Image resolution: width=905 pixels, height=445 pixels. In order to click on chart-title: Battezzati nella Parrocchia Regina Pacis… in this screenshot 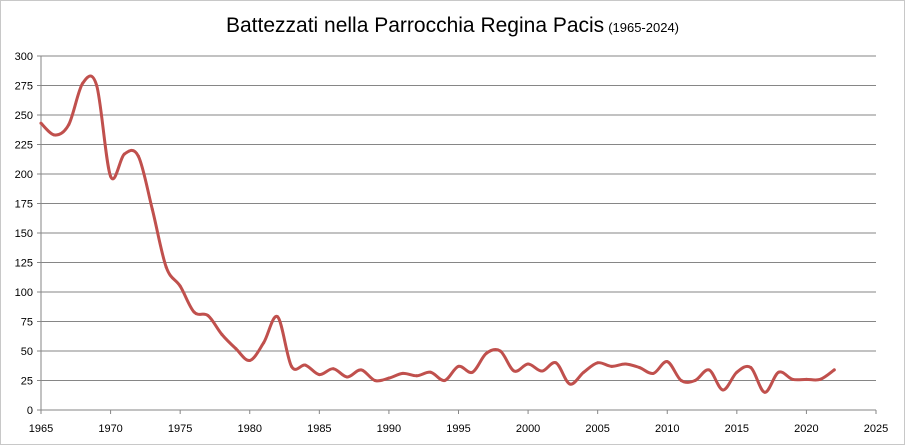, I will do `click(452, 26)`.